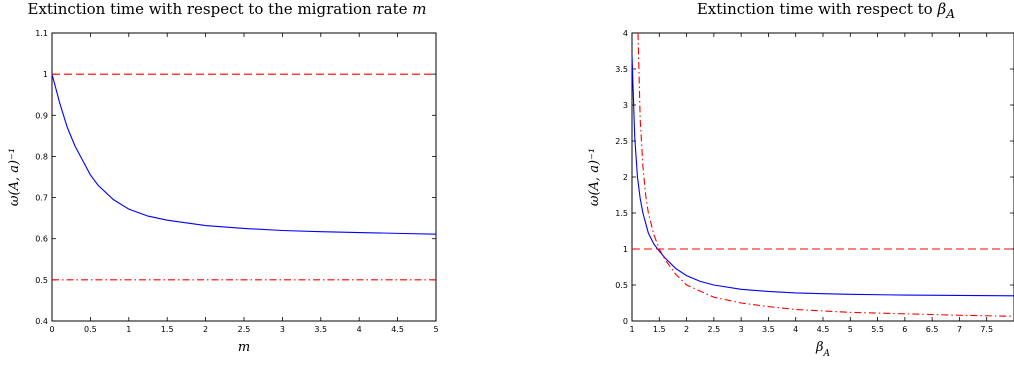  I want to click on chart2-y-tick-label: 0.5, so click(621, 285).